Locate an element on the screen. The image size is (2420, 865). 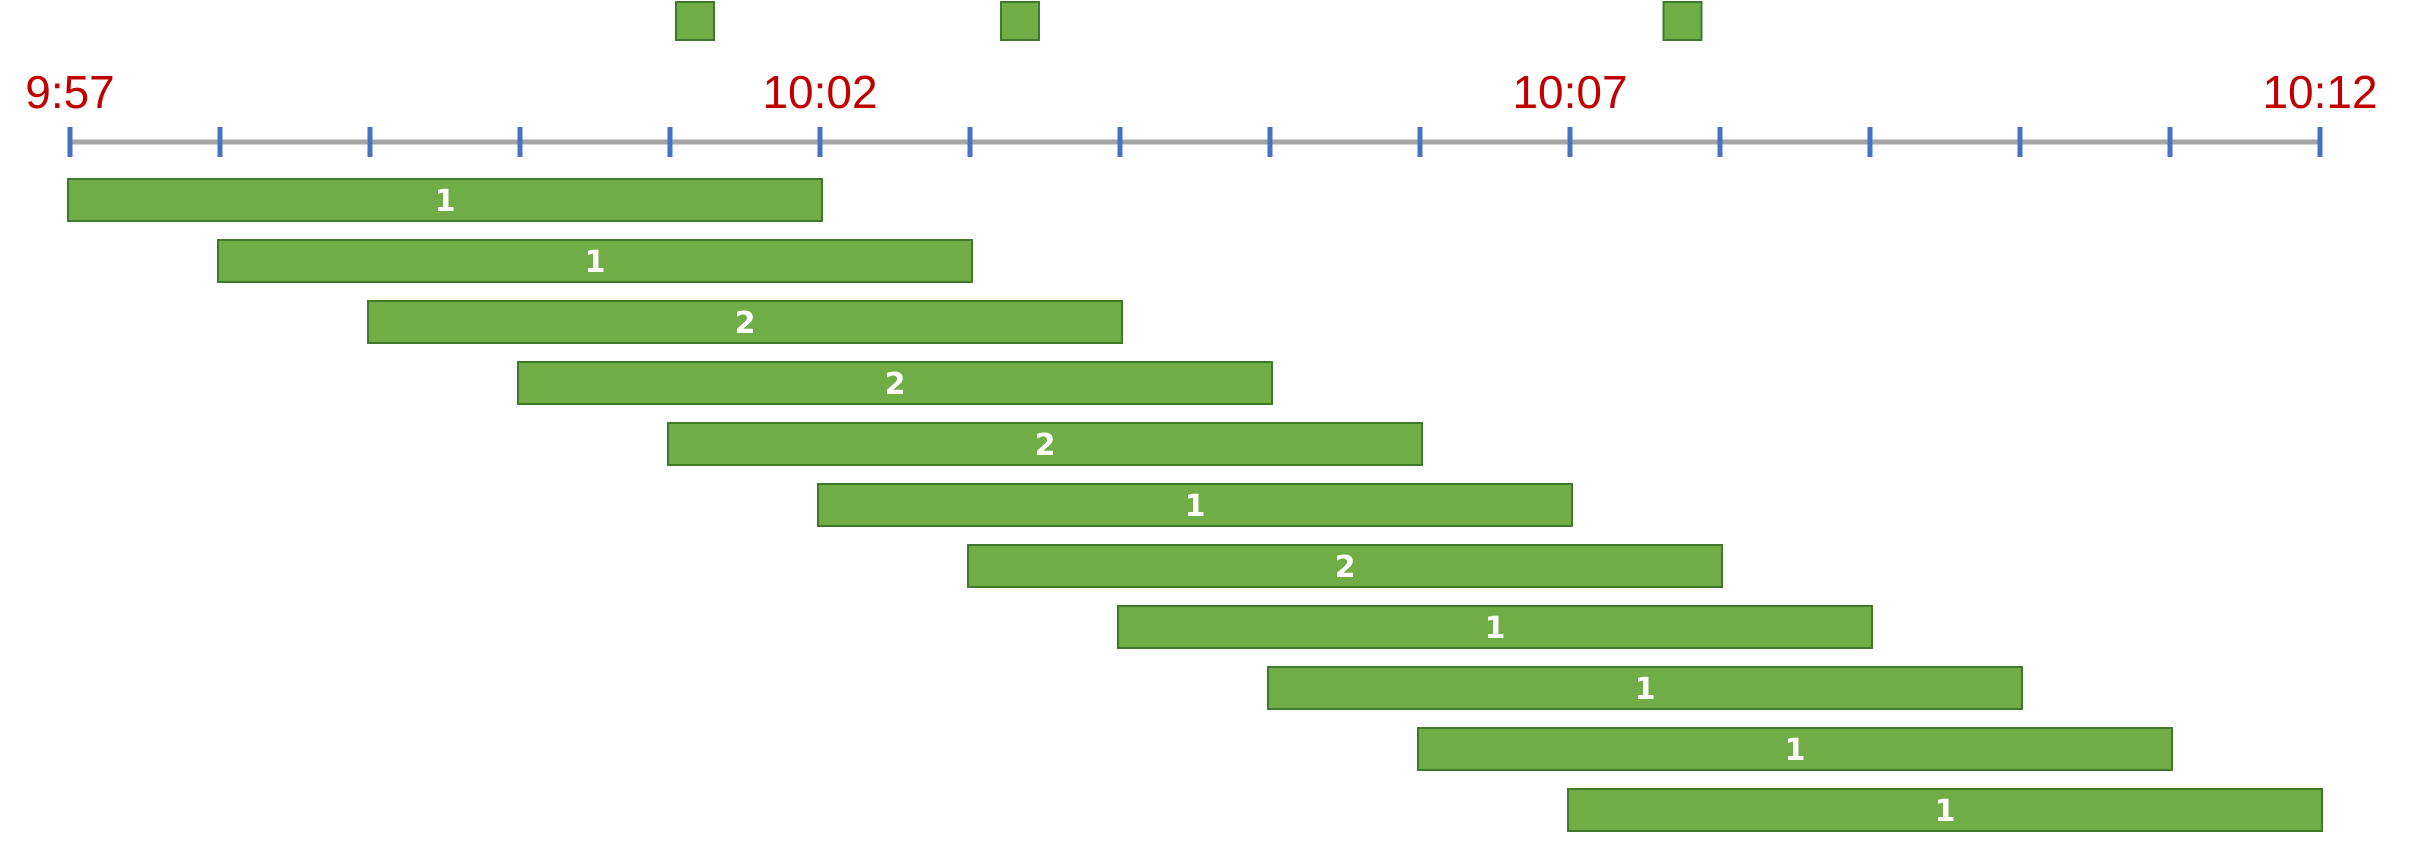
time-label: 9:57 is located at coordinates (70, 92).